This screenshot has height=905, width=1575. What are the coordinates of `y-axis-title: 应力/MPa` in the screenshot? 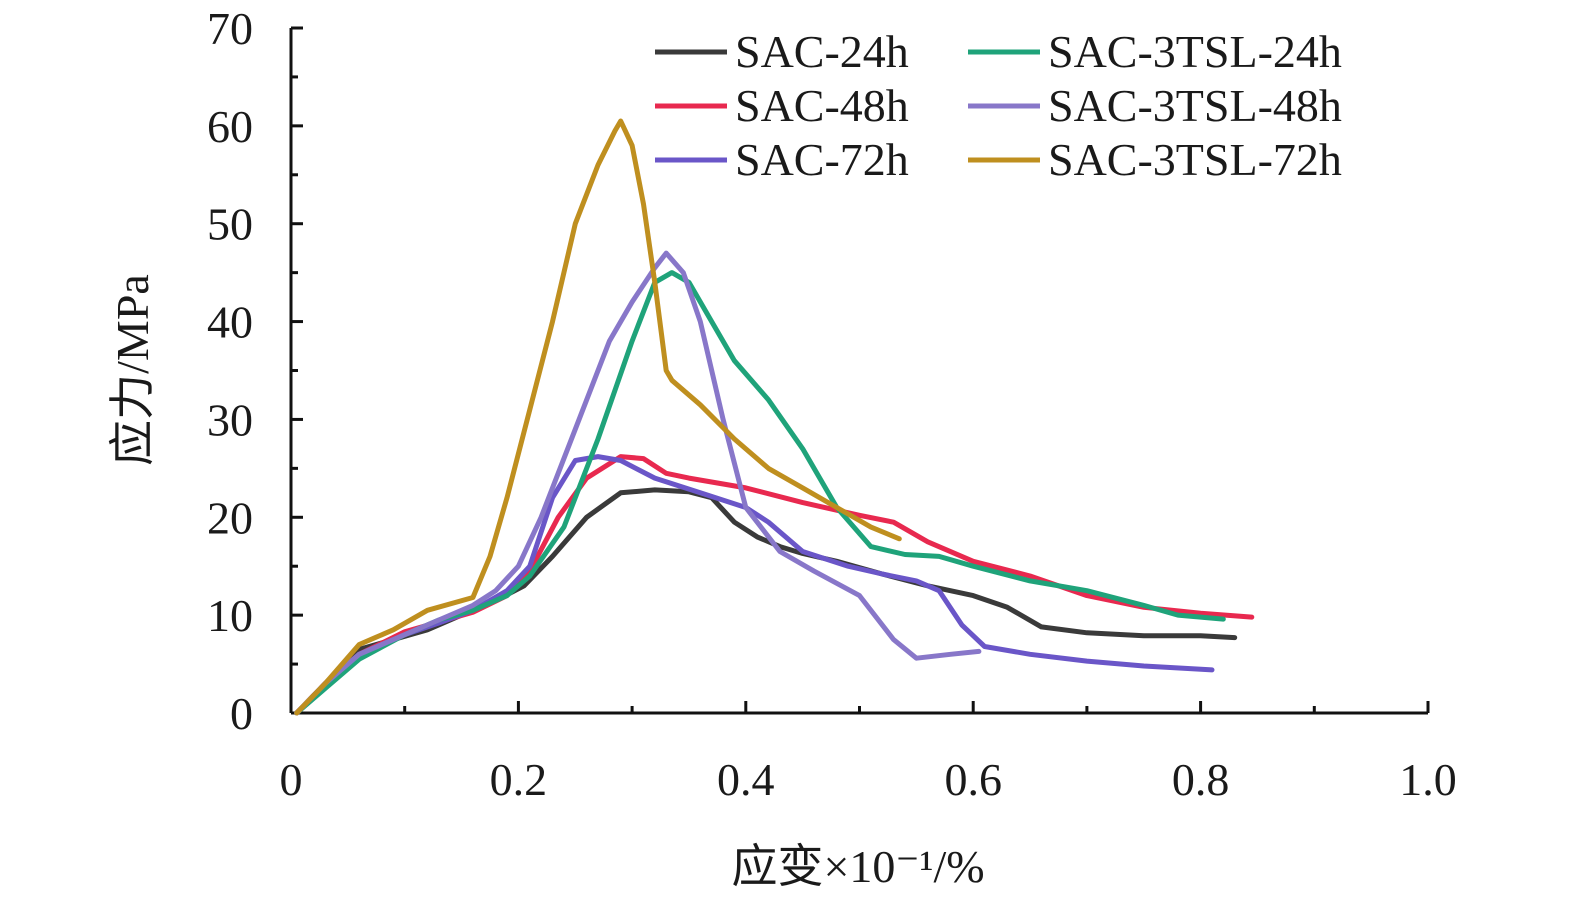 It's located at (132, 370).